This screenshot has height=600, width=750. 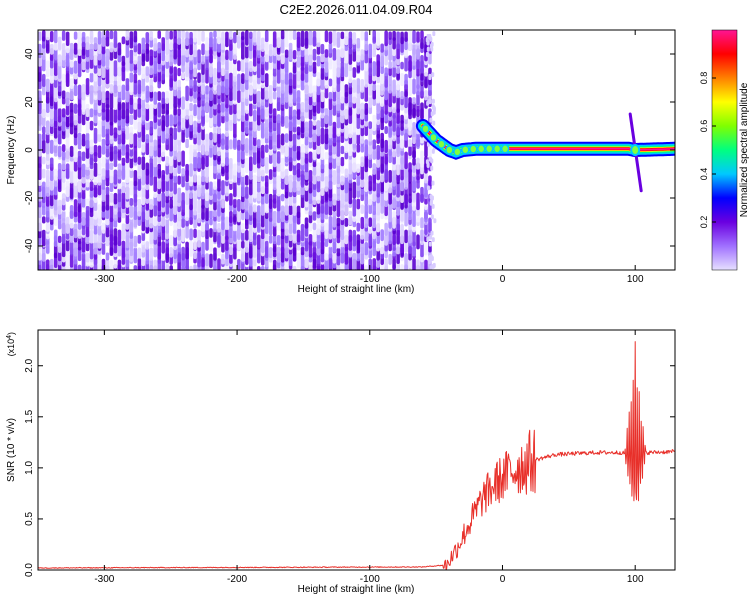 What do you see at coordinates (449, 150) in the screenshot?
I see `signal-blob` at bounding box center [449, 150].